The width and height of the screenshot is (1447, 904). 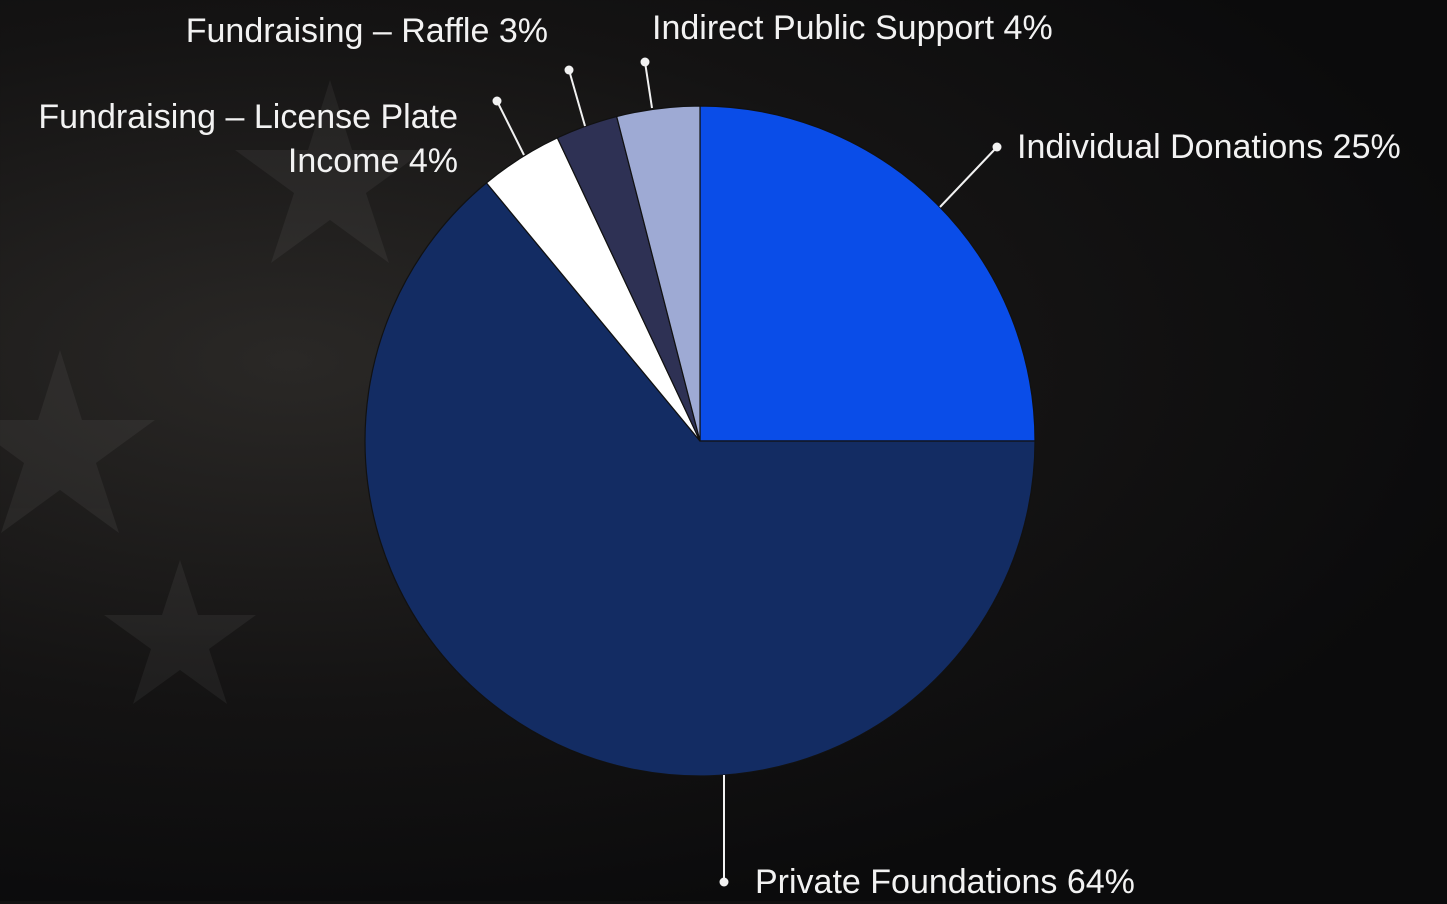 What do you see at coordinates (1366, 147) in the screenshot?
I see `value-label: 25%` at bounding box center [1366, 147].